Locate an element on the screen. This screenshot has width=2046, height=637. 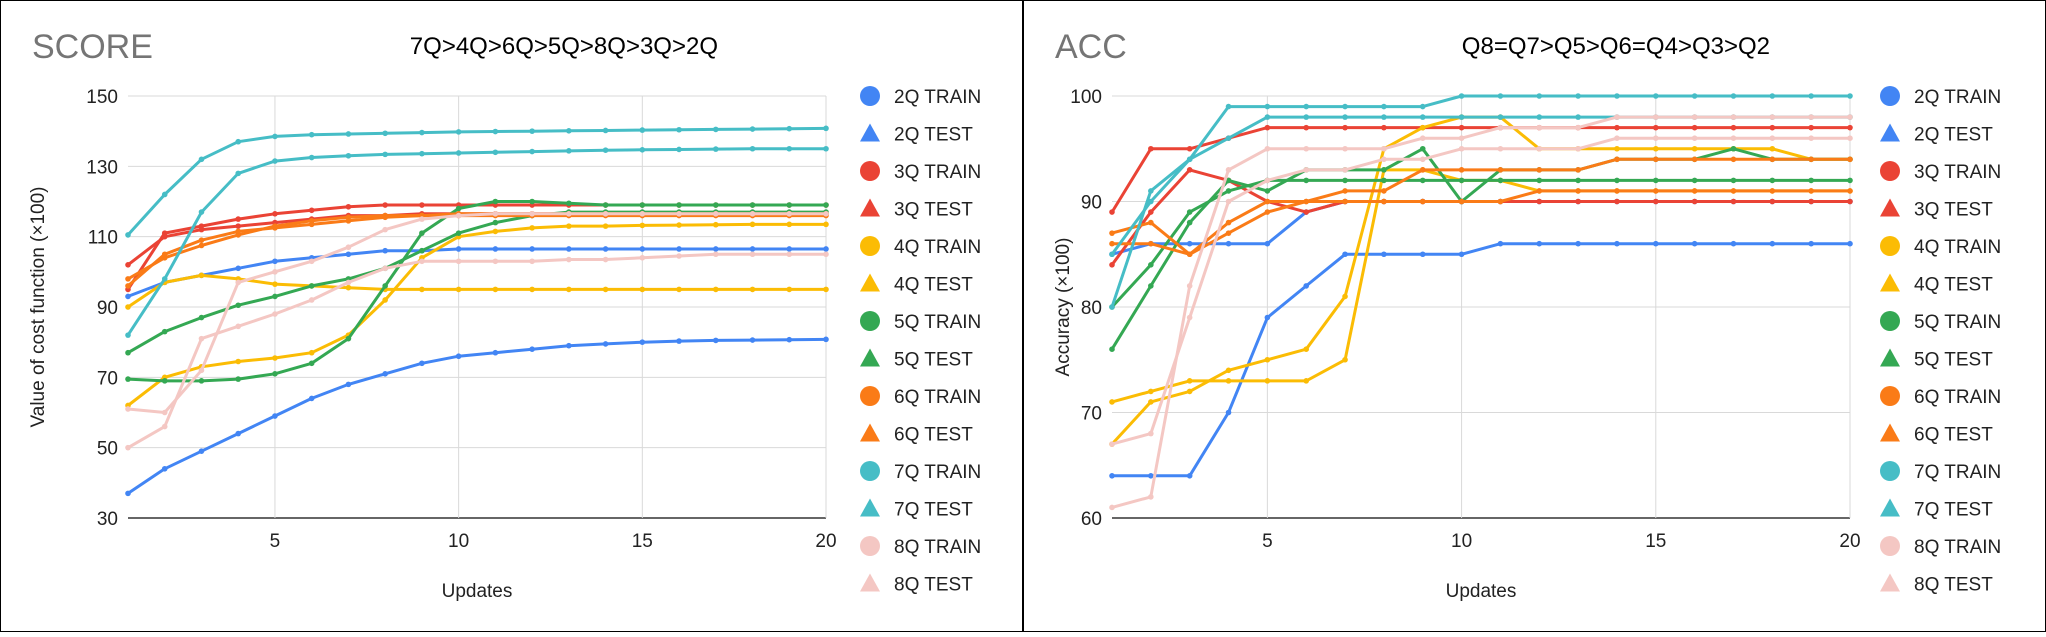
x-tick-label: 10 is located at coordinates (458, 541).